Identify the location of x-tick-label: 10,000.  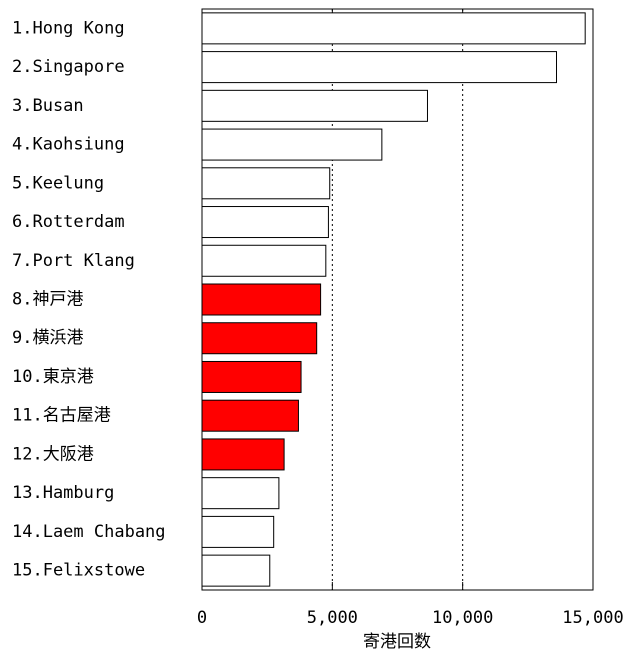
(462, 618).